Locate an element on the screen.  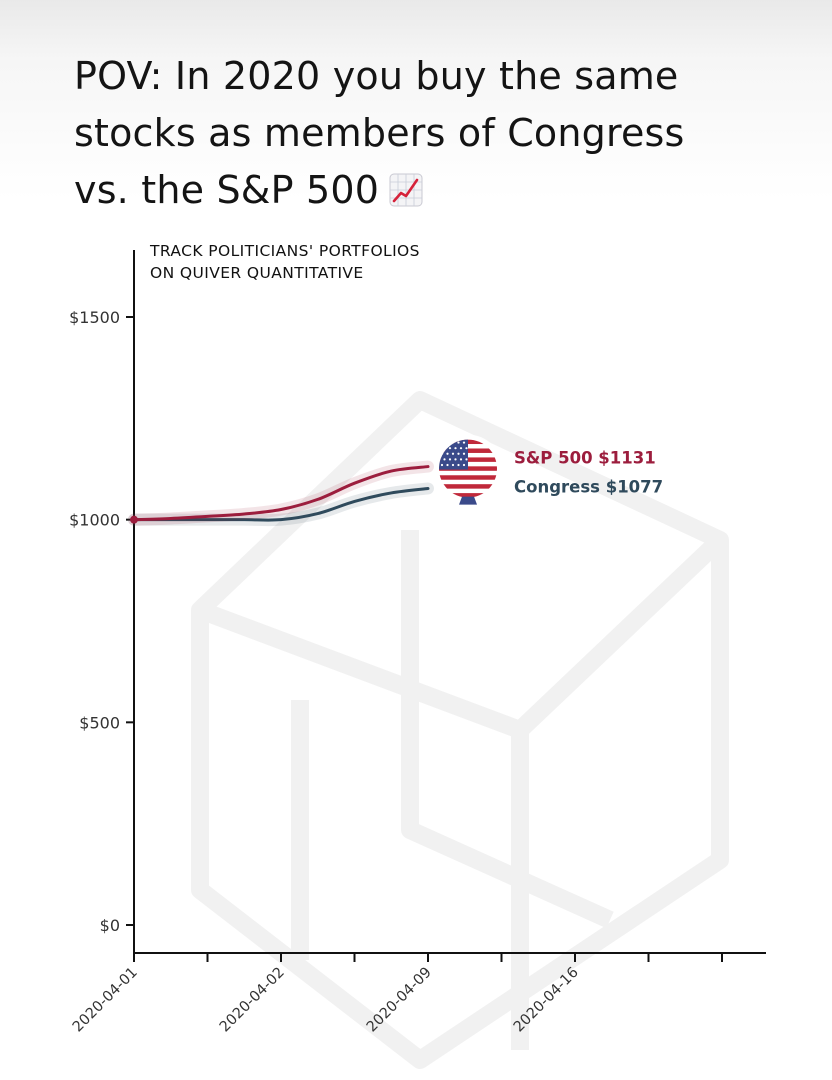
y-tick-label: $1000 is located at coordinates (94, 520).